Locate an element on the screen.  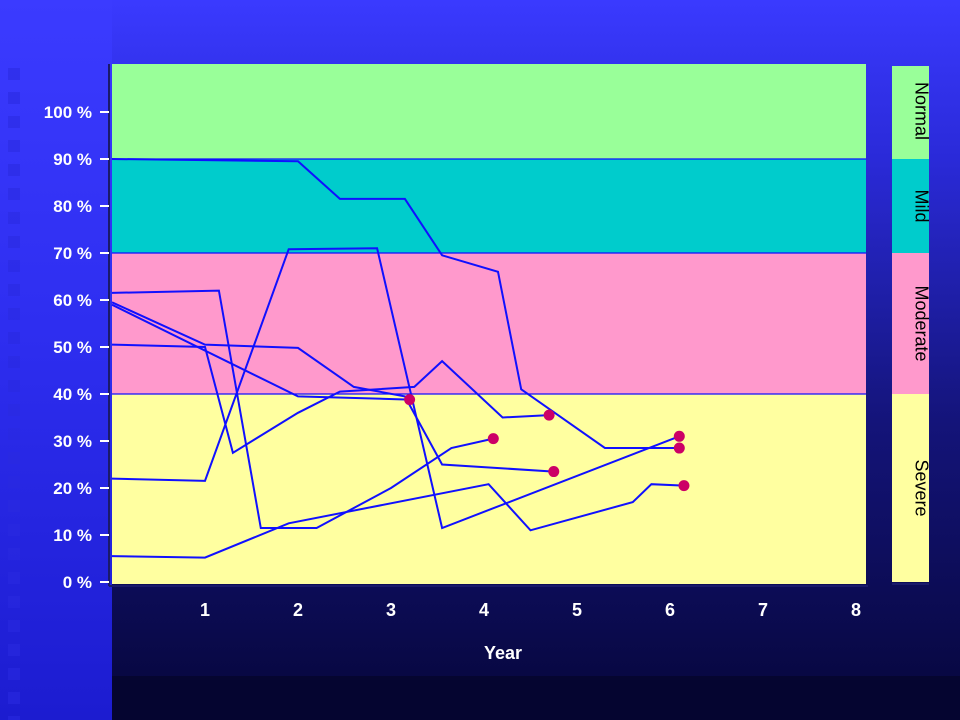
legend-label-mild: Mild is located at coordinates (922, 205).